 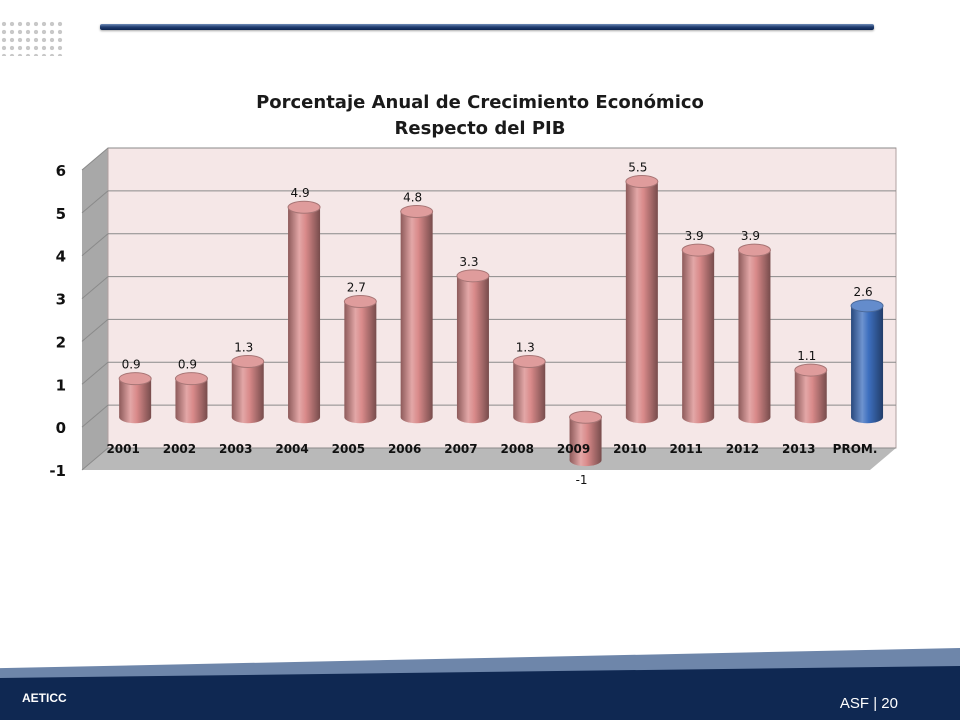 What do you see at coordinates (412, 198) in the screenshot?
I see `data-label: 4.8` at bounding box center [412, 198].